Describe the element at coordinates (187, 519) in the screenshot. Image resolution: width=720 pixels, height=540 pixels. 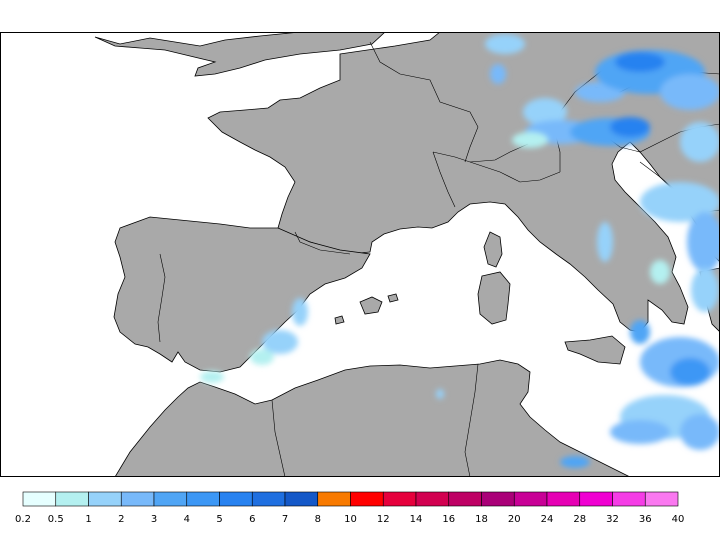
I see `legend-tick-label: 4` at that location.